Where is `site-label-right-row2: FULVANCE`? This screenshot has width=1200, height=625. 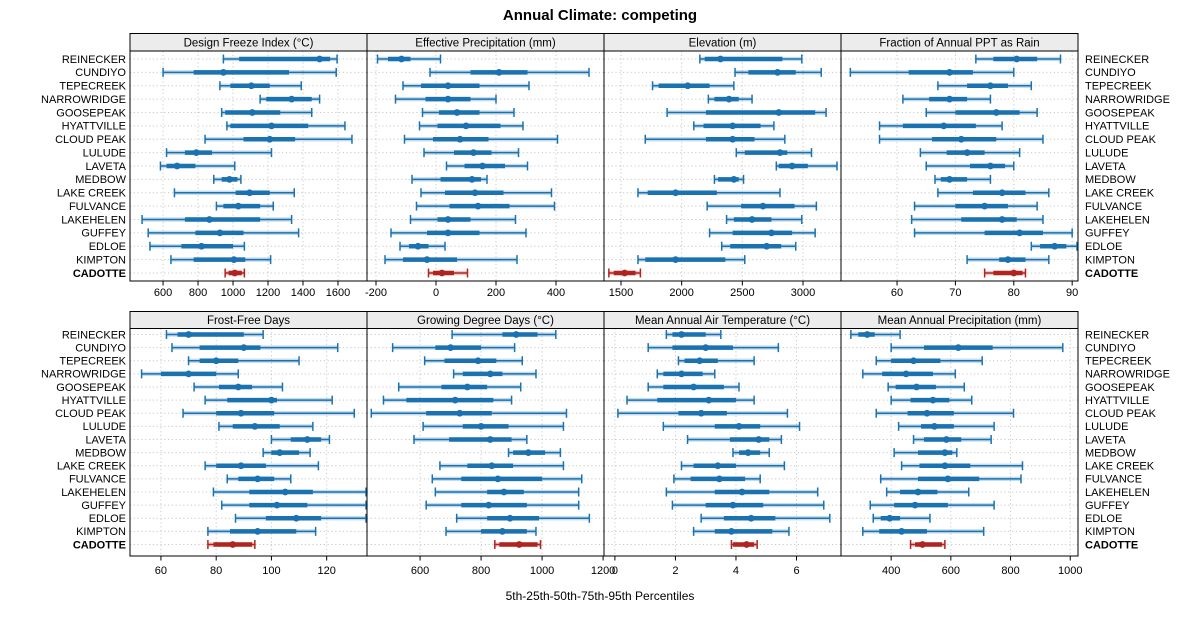 site-label-right-row2: FULVANCE is located at coordinates (1113, 480).